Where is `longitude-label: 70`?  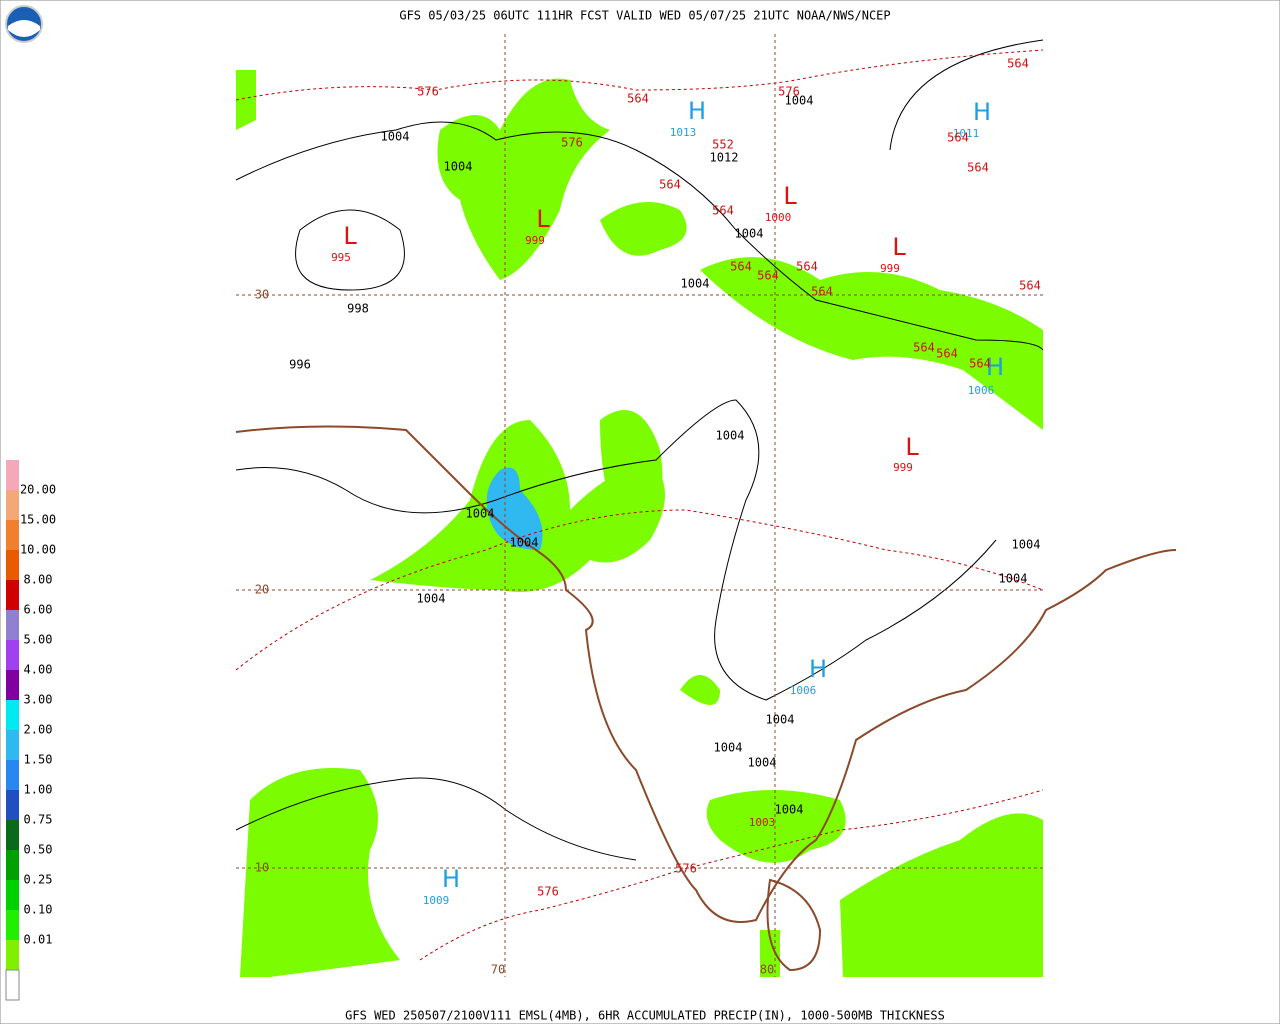 longitude-label: 70 is located at coordinates (498, 970).